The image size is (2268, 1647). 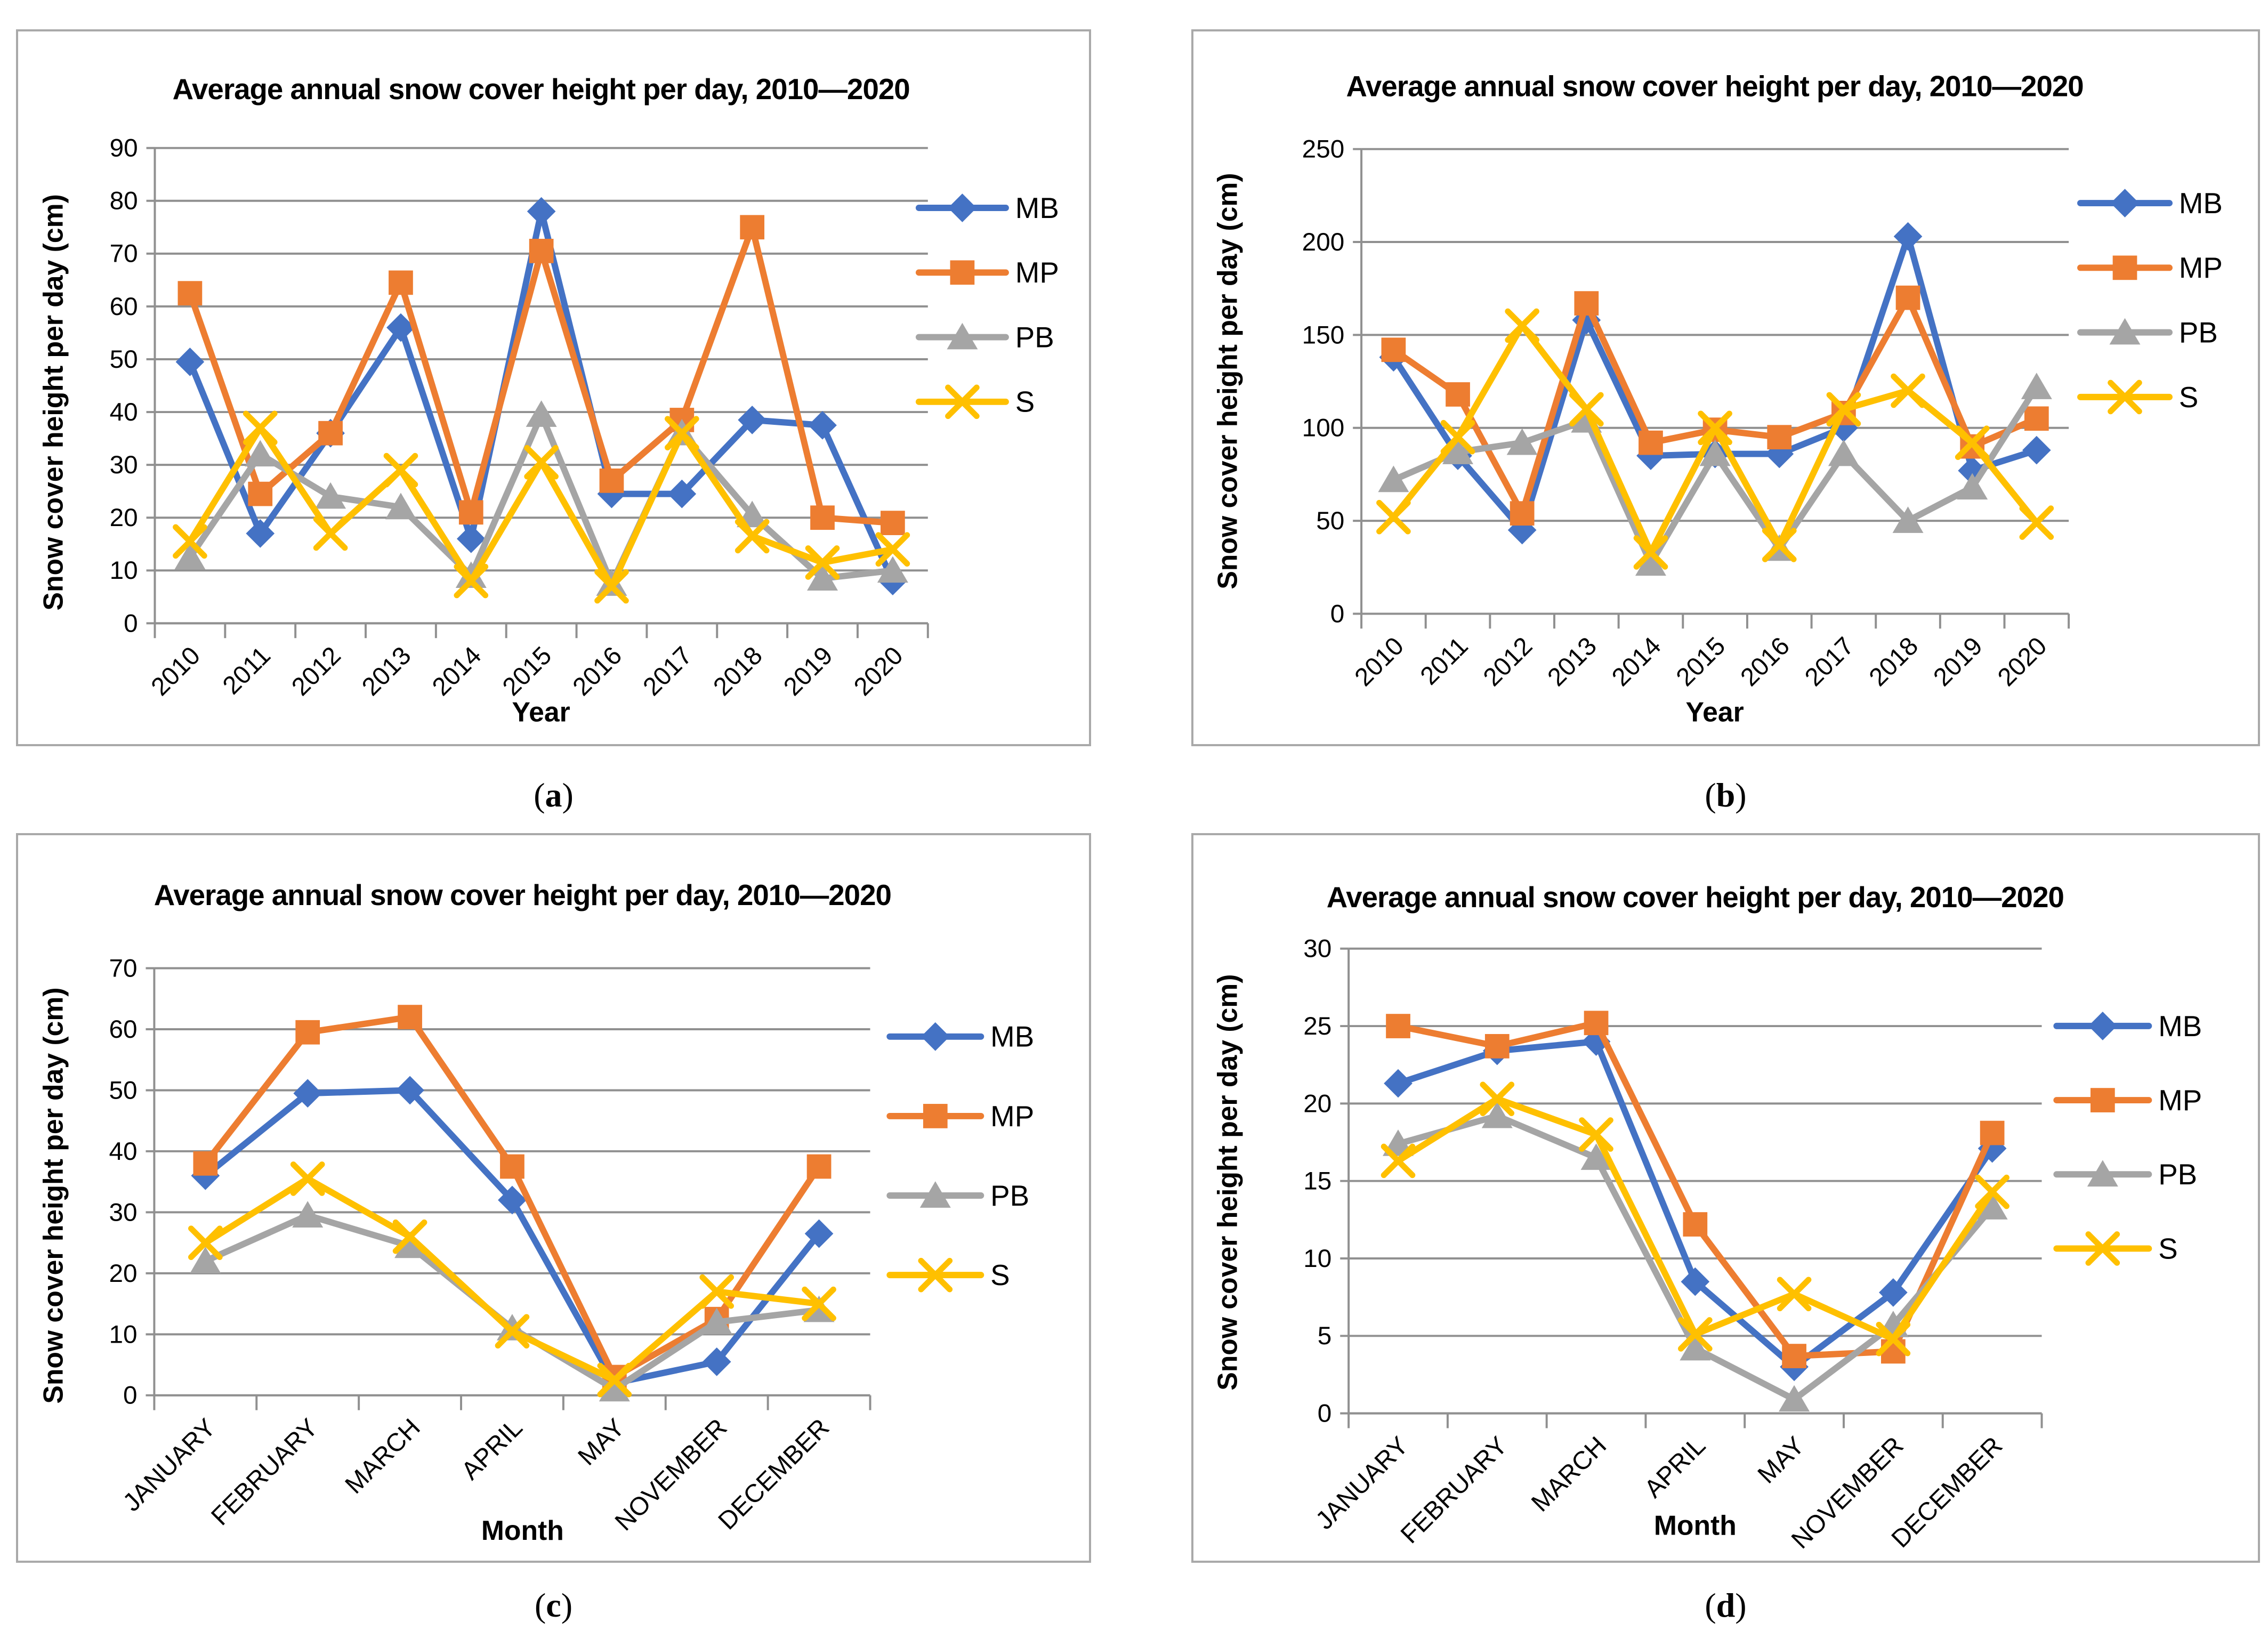 What do you see at coordinates (1454, 1491) in the screenshot?
I see `x-tick-label: FEBRUARY` at bounding box center [1454, 1491].